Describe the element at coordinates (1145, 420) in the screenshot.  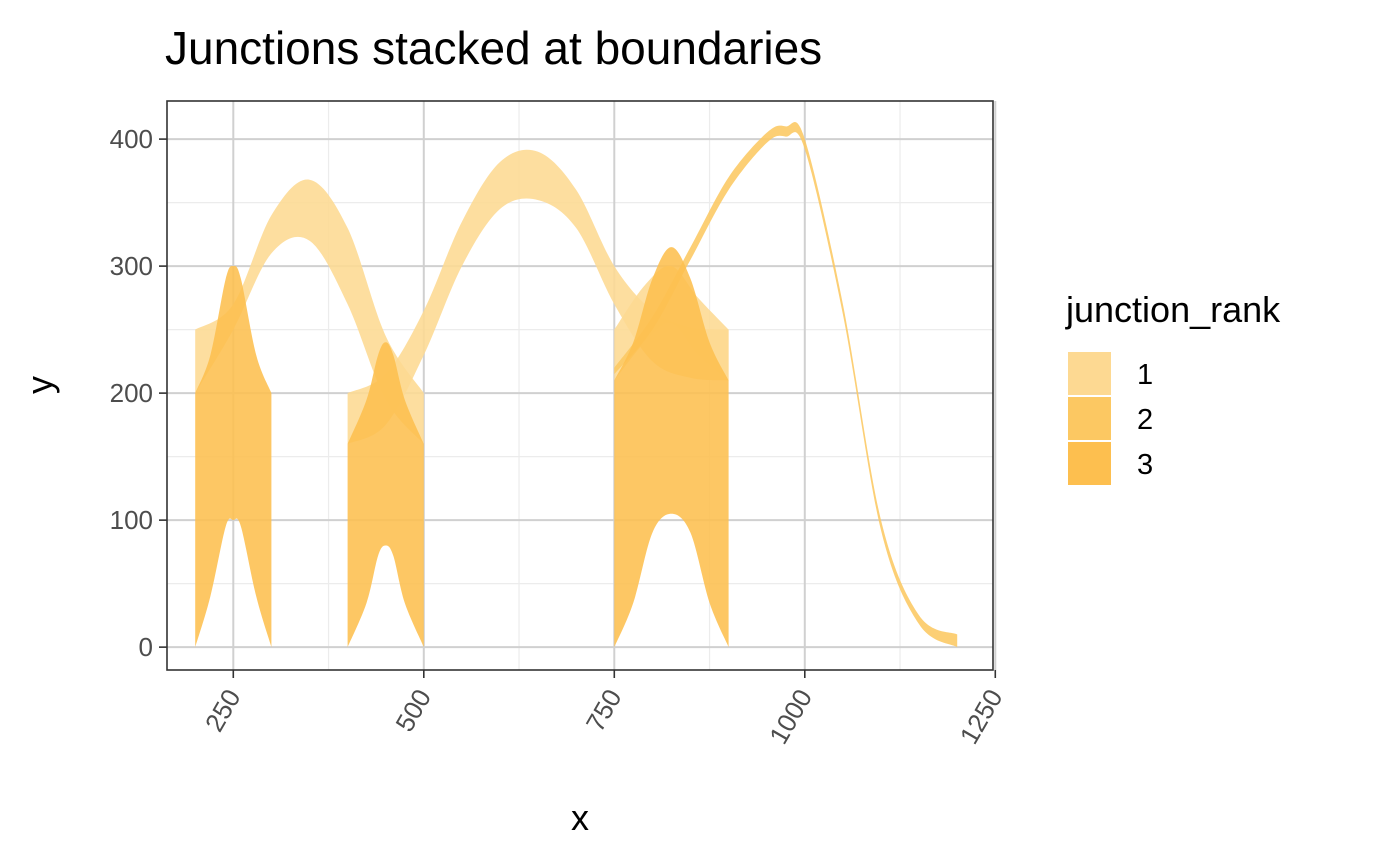
I see `legend-label-2: 2` at that location.